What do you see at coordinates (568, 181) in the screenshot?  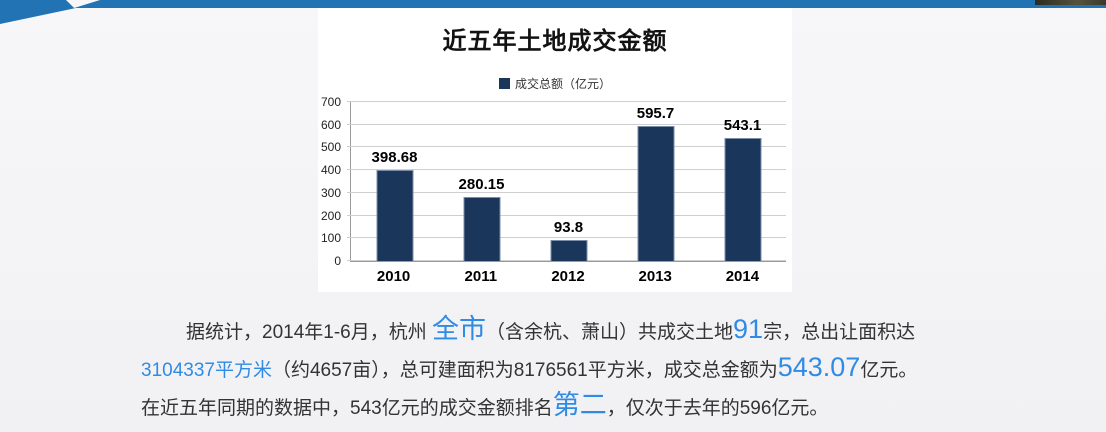 I see `bar-group: 93.8` at bounding box center [568, 181].